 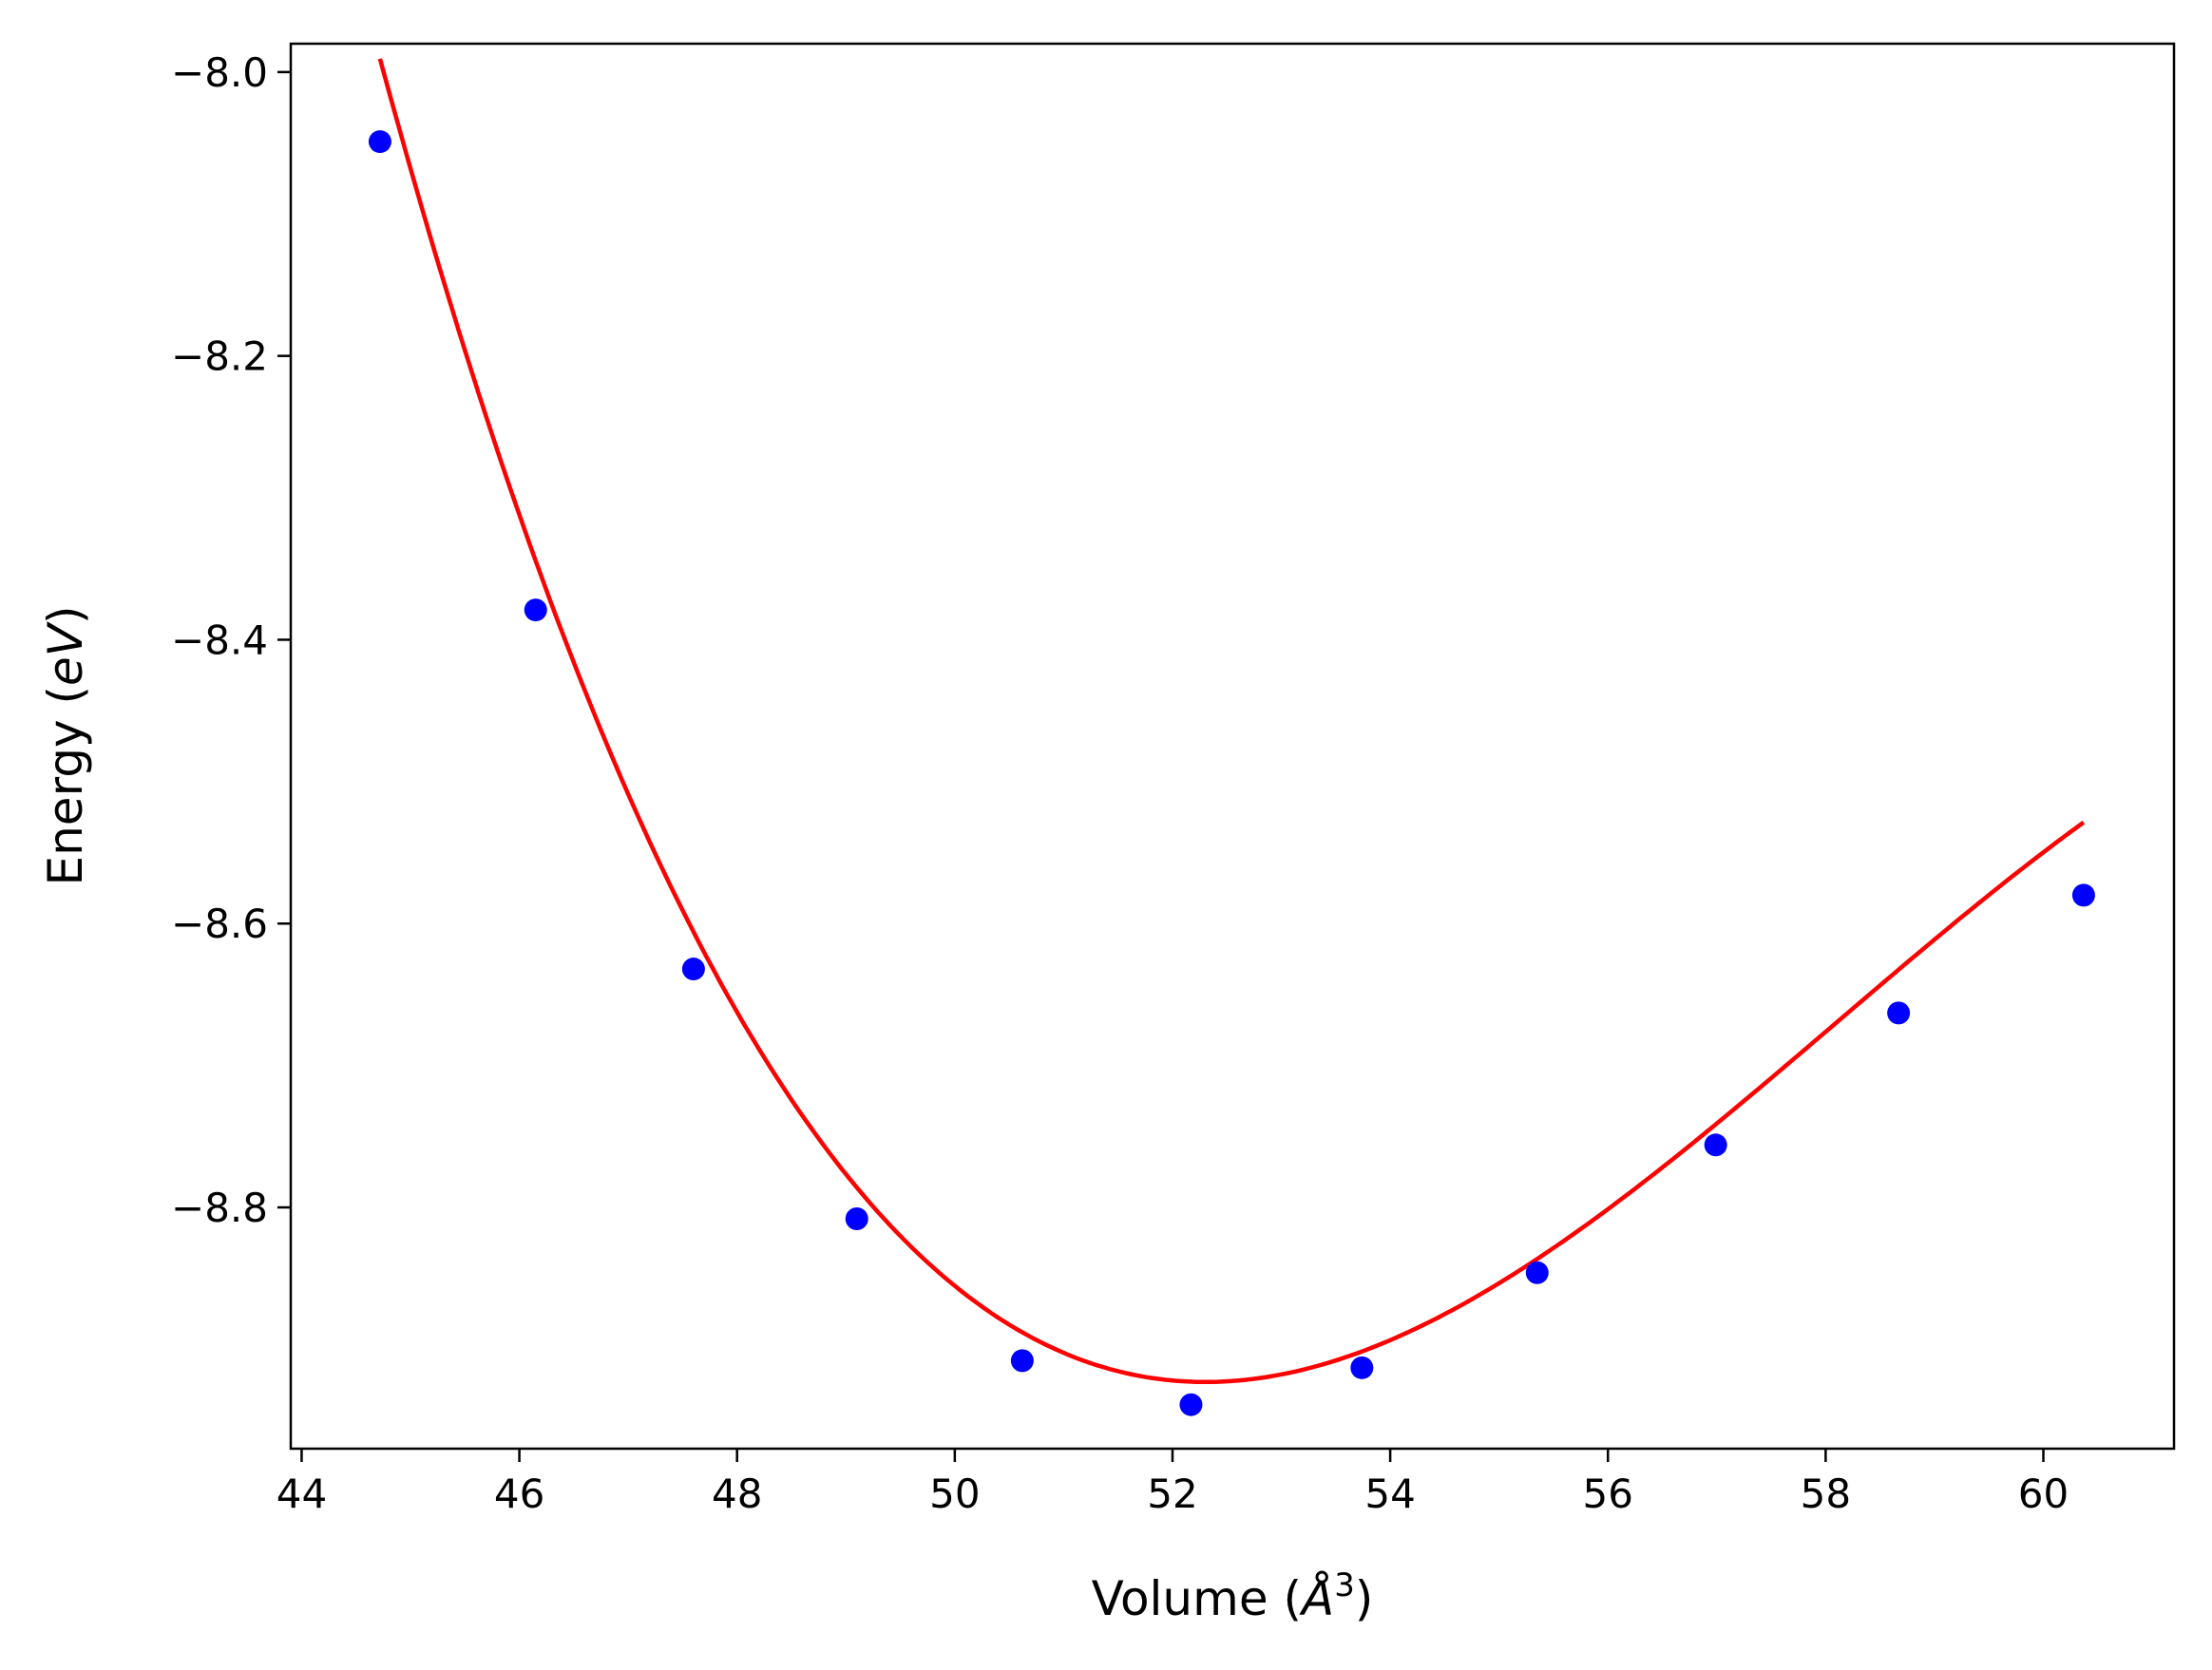 What do you see at coordinates (219, 924) in the screenshot?
I see `y-tick-label: −8.6` at bounding box center [219, 924].